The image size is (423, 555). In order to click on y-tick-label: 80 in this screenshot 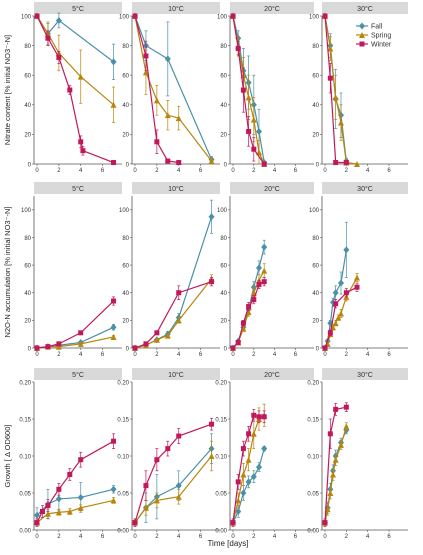, I will do `click(125, 239)`.